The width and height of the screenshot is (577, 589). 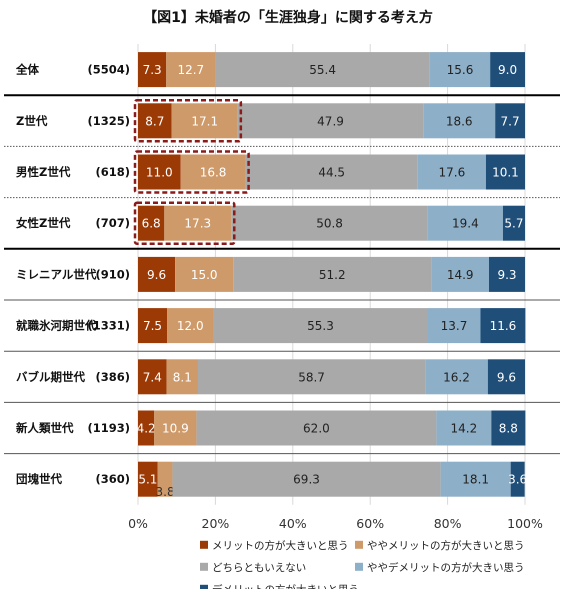 I want to click on value-label: 17.1, so click(x=204, y=121).